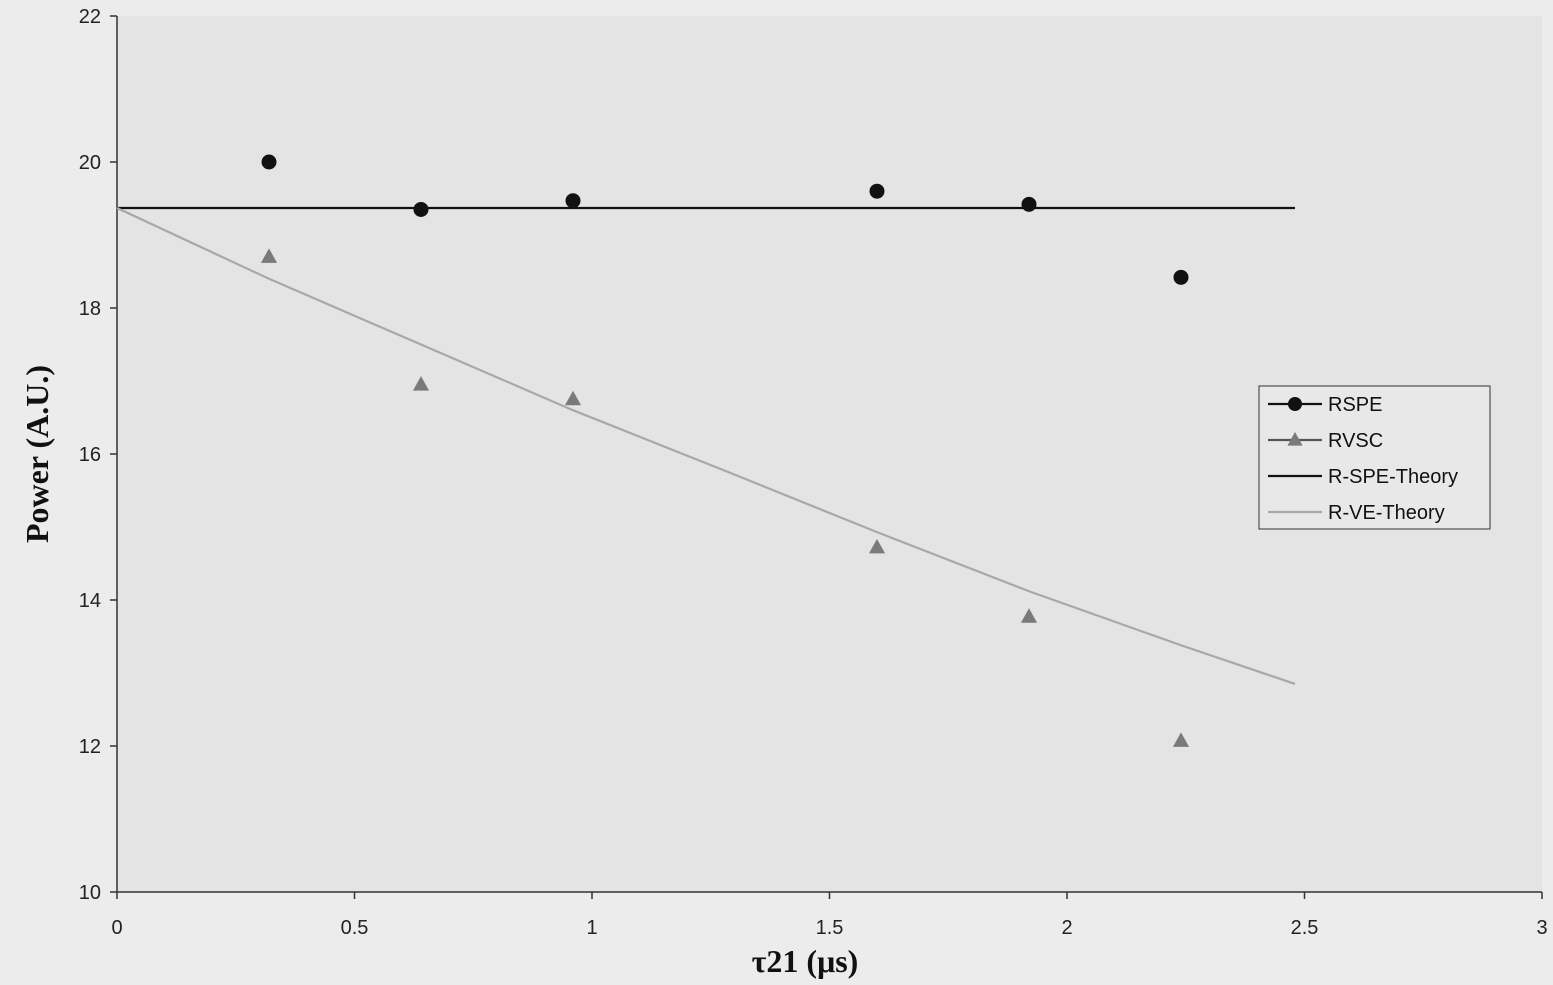  I want to click on x-tick-label: 2, so click(1066, 928).